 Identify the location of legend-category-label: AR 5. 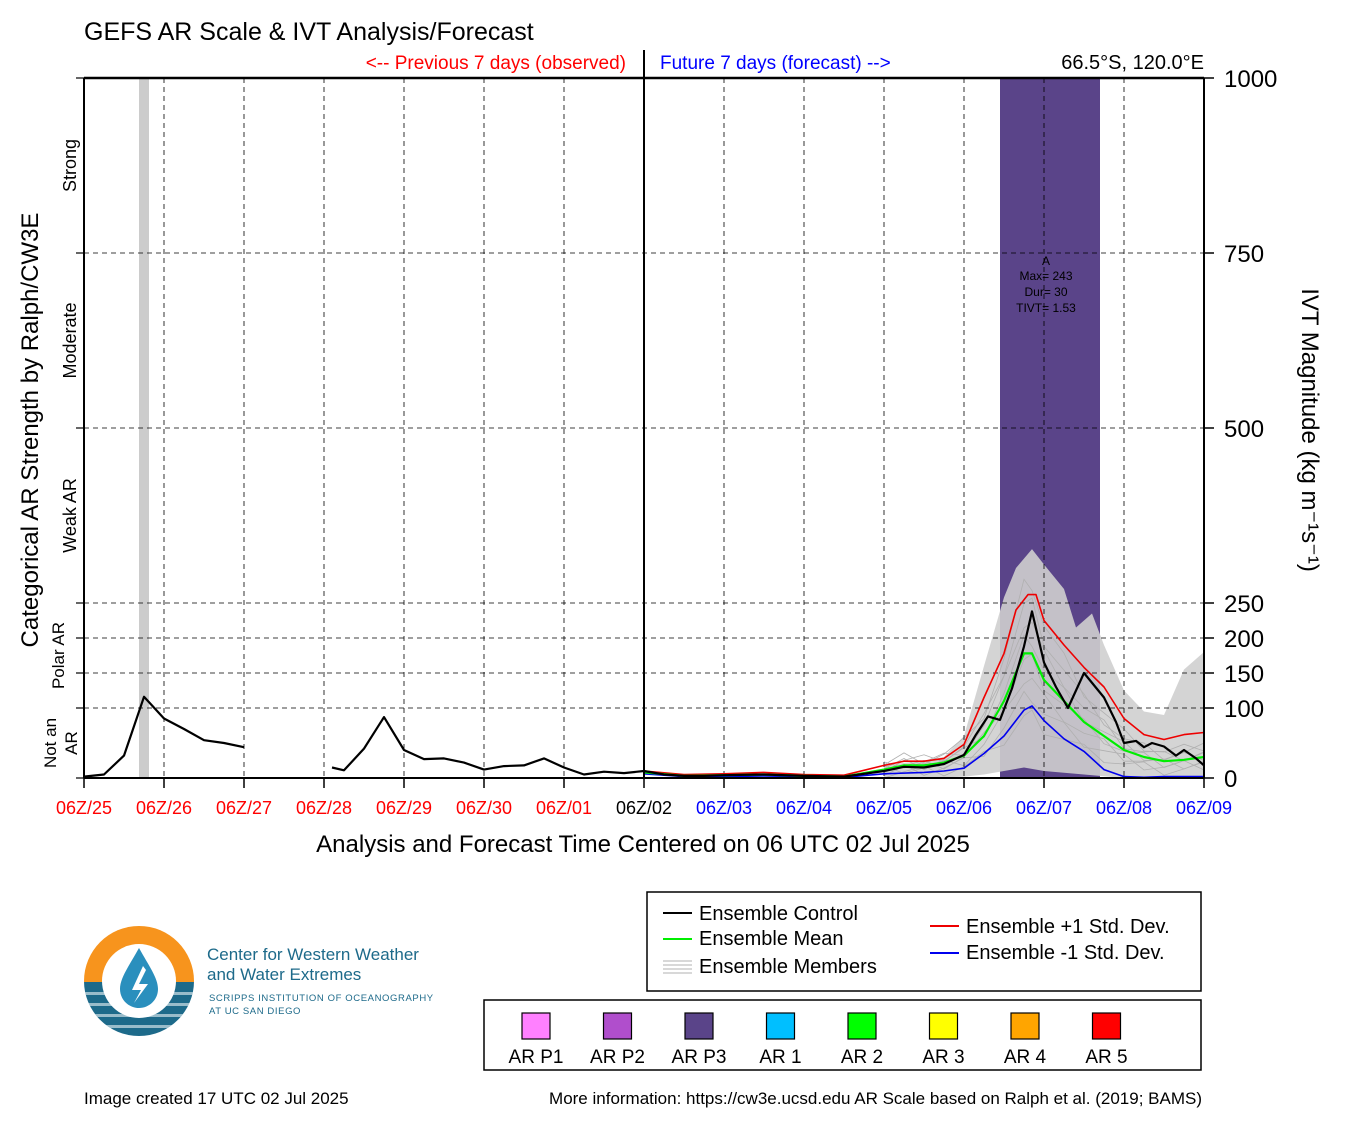
(1106, 1057).